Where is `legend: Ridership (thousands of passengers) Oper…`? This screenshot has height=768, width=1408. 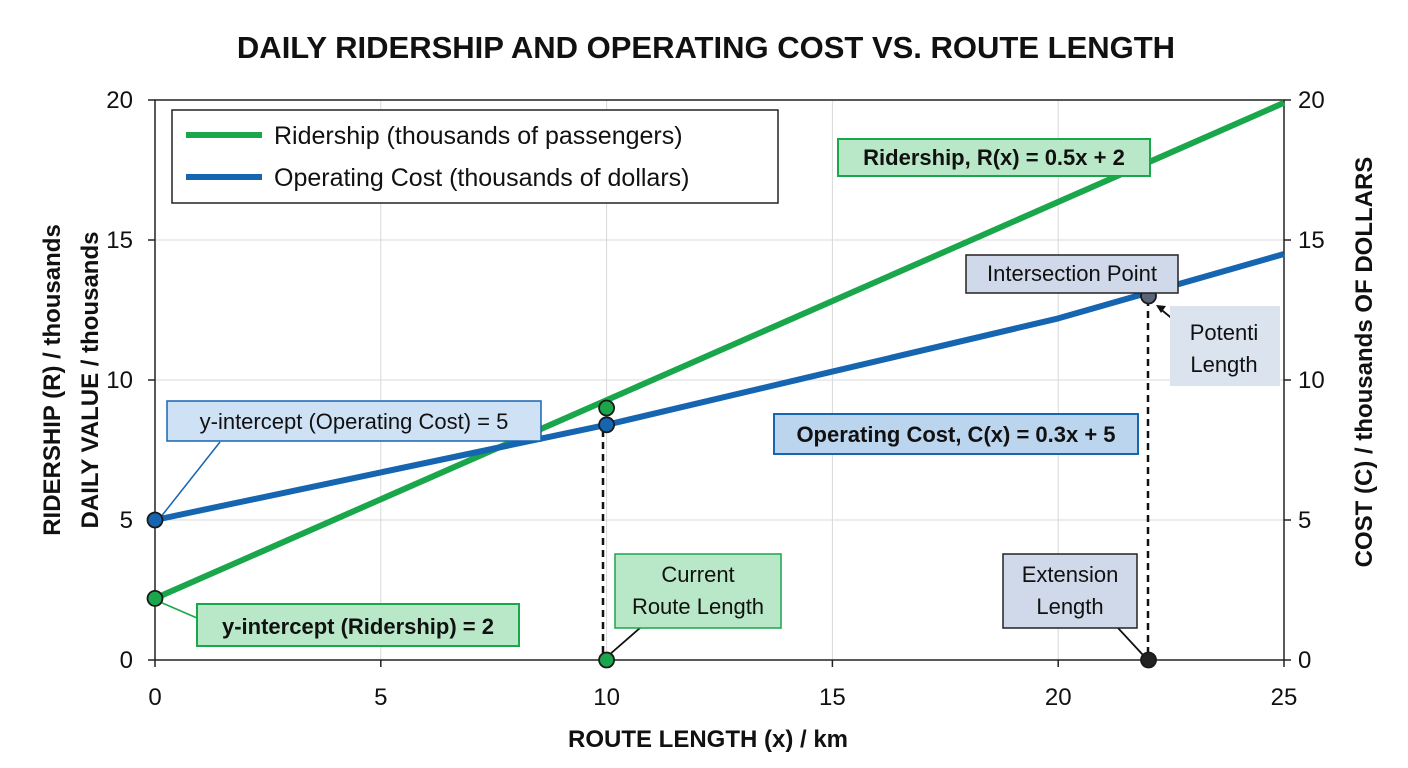
legend: Ridership (thousands of passengers) Oper… is located at coordinates (475, 156).